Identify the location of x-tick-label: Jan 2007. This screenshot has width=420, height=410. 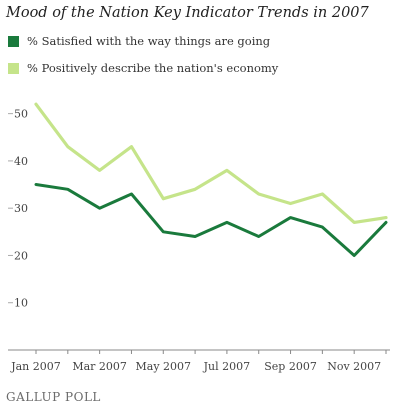
(35, 366).